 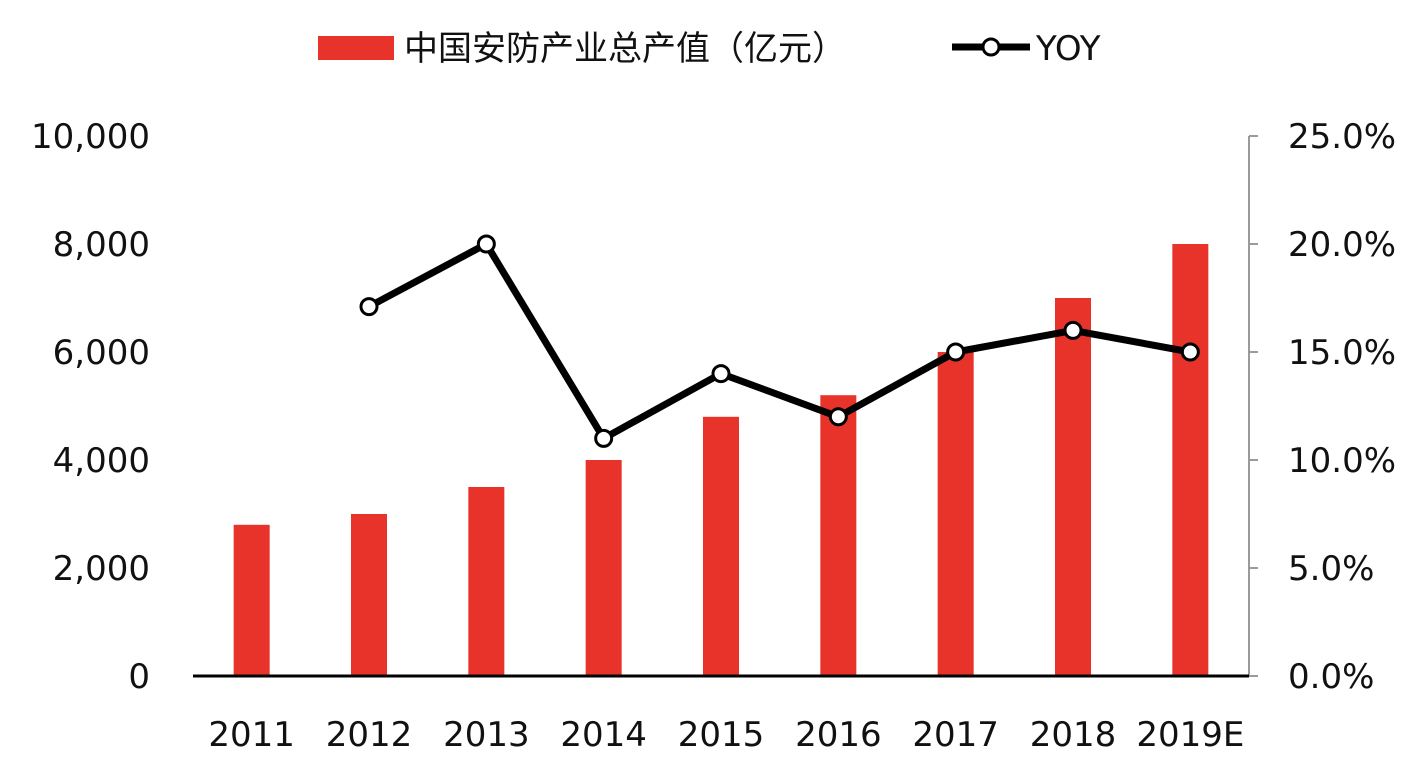 I want to click on x-axis-ticks: 2011 2012 2013 2014 2015 2016 2017 2018 2019E, so click(x=726, y=735).